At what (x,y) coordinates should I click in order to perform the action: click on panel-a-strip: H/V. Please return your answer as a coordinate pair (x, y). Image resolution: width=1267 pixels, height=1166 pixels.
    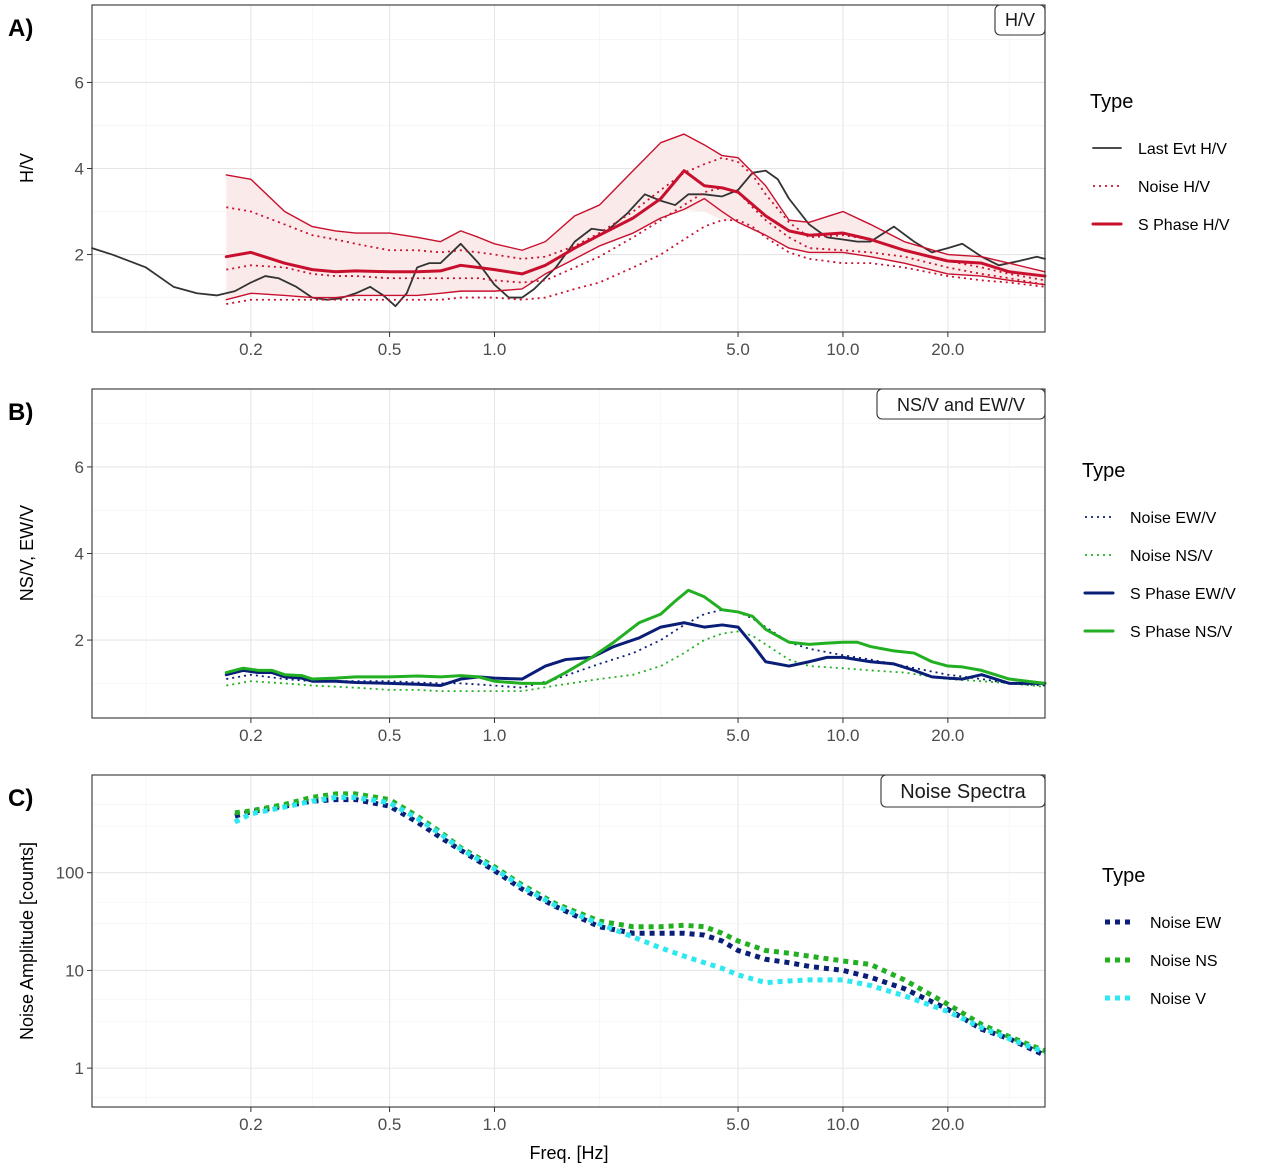
    Looking at the image, I should click on (1020, 20).